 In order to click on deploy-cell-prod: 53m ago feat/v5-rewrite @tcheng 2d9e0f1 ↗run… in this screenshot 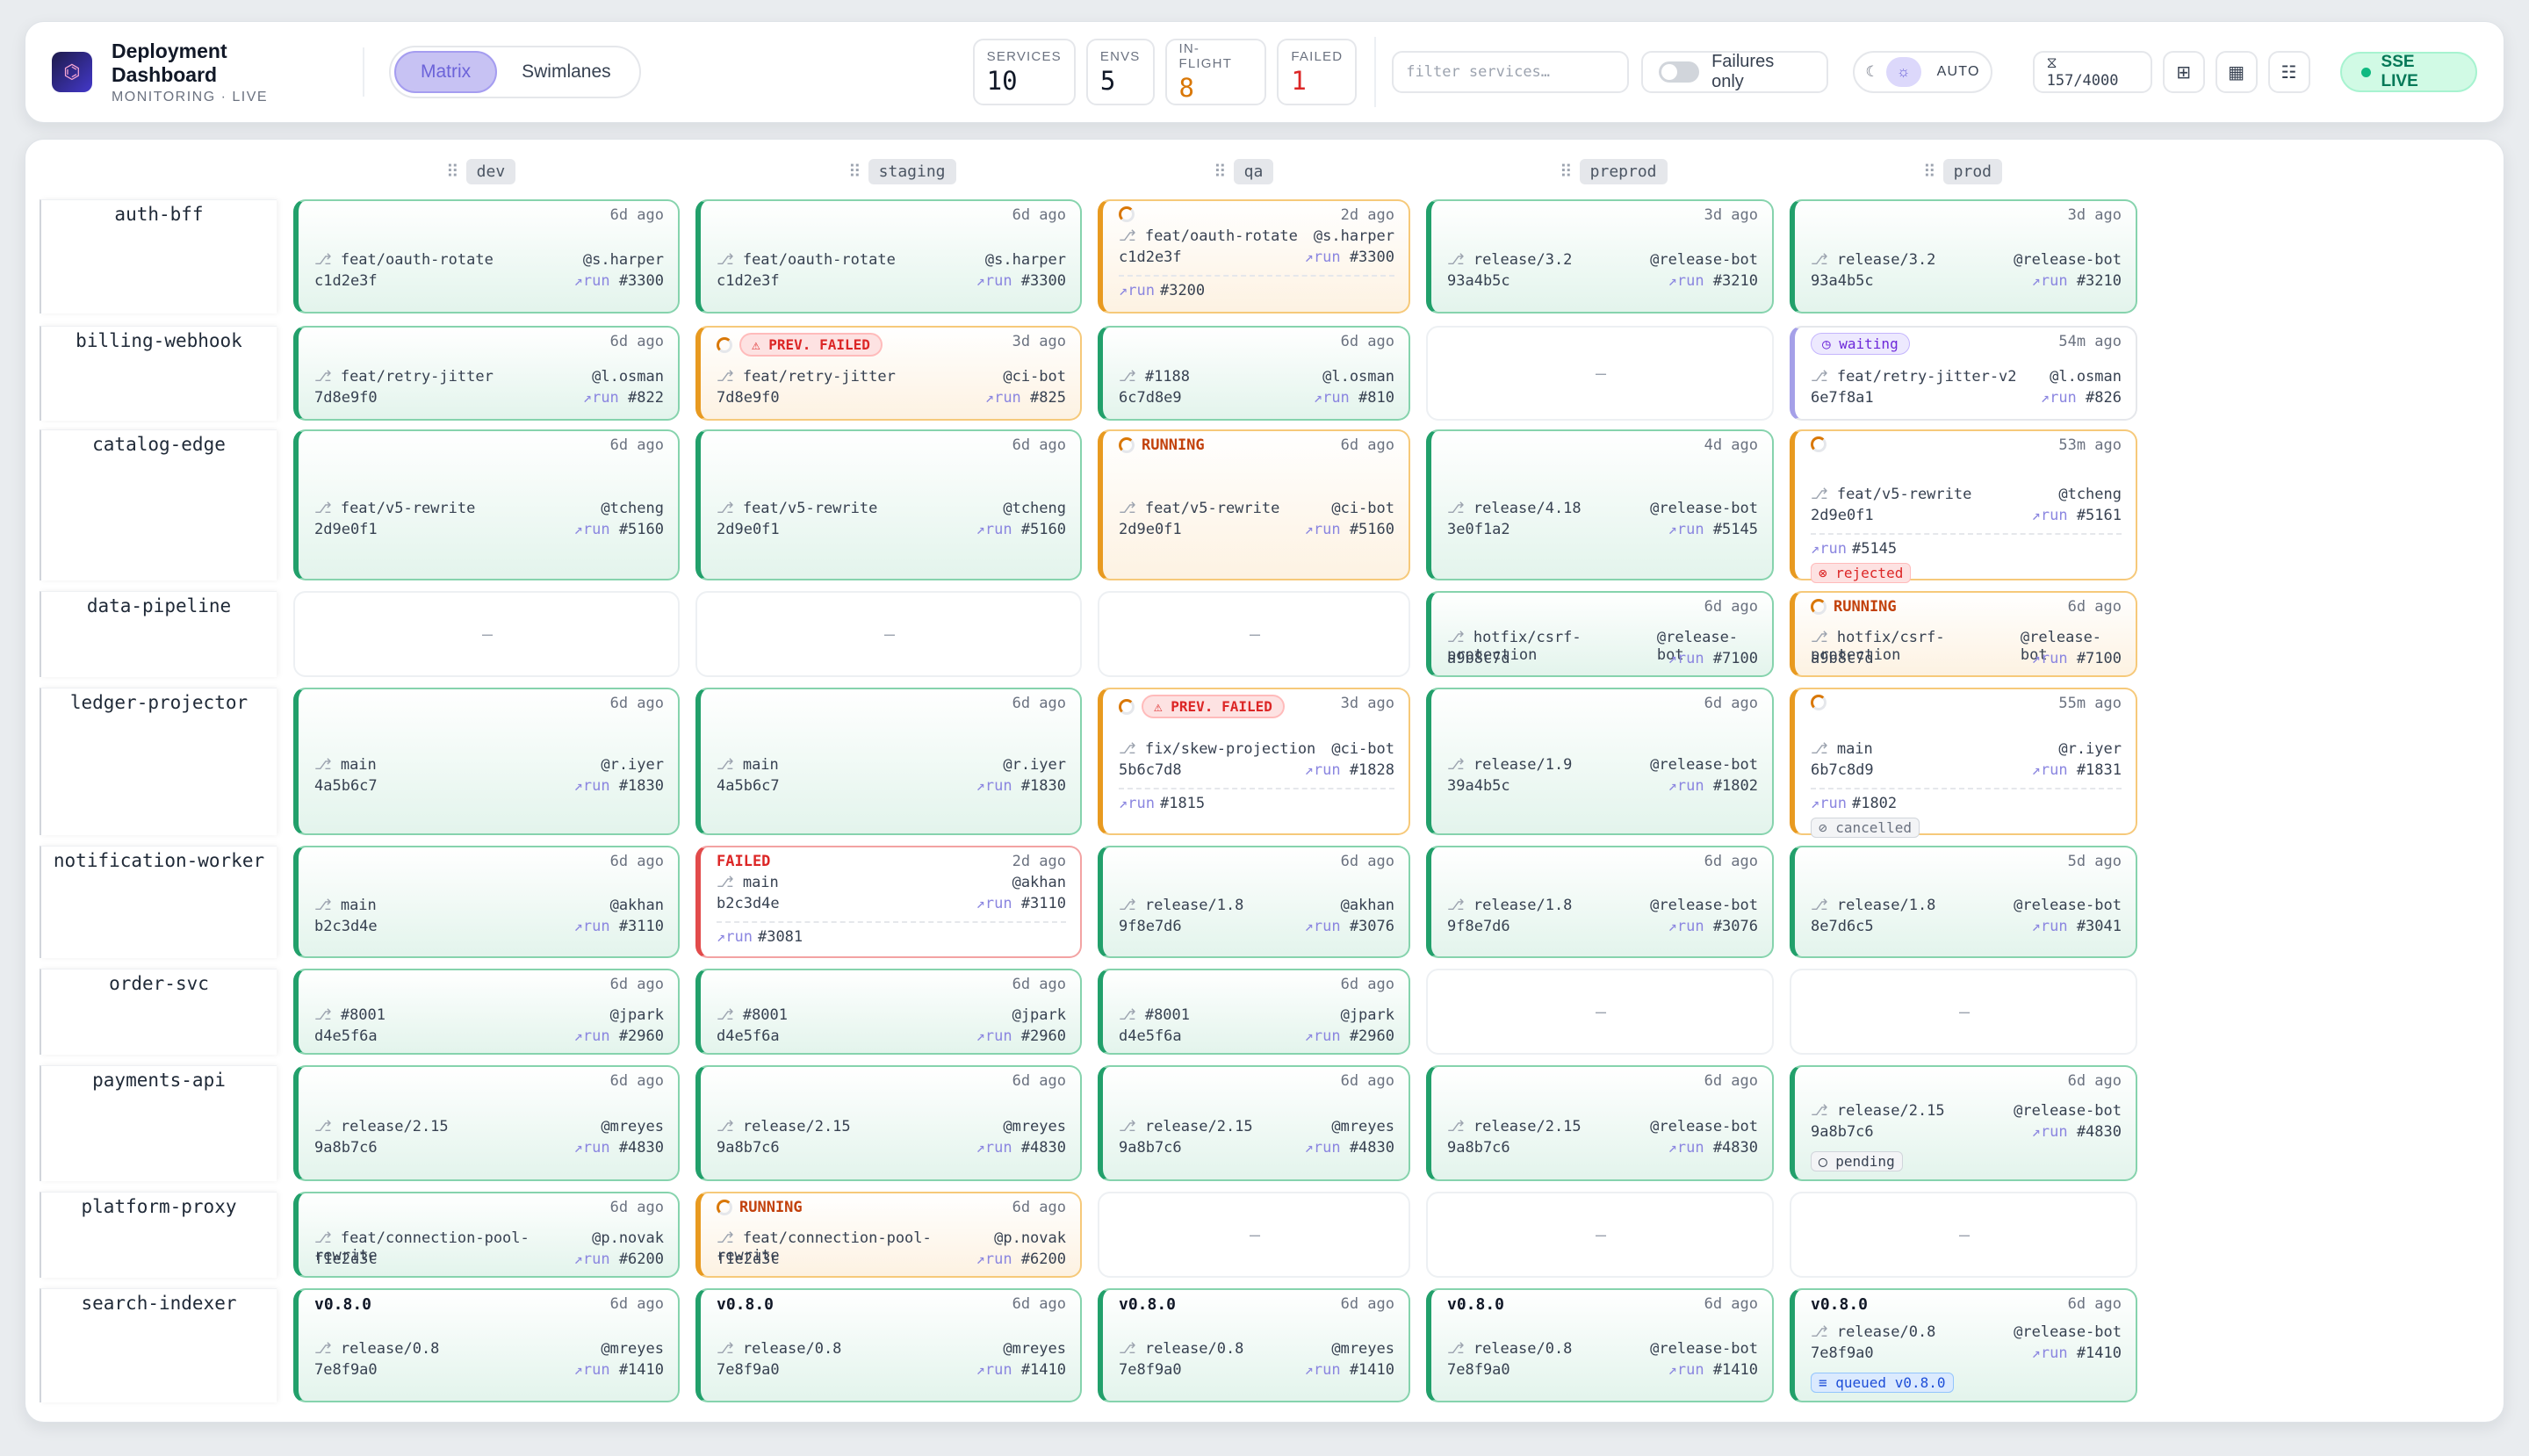, I will do `click(1964, 506)`.